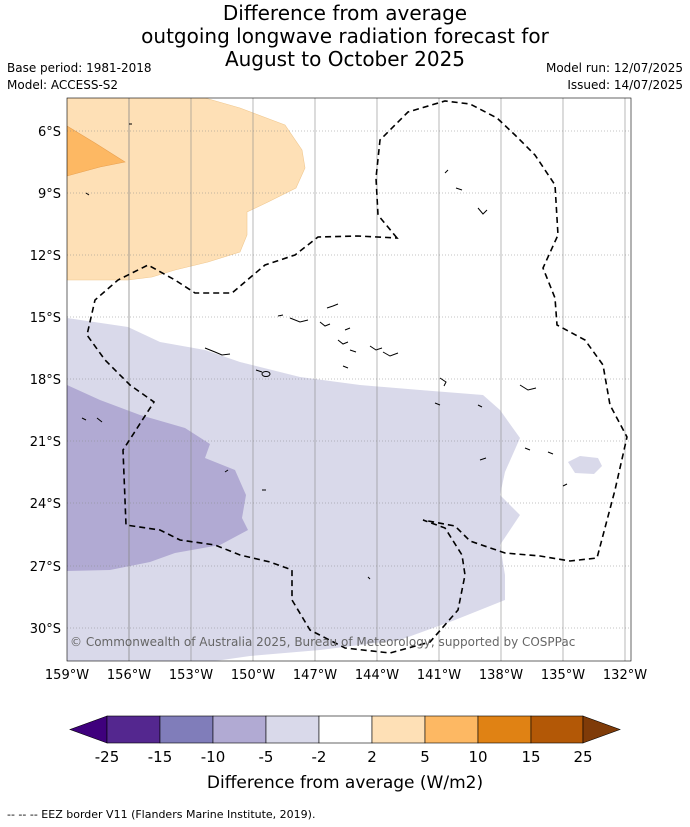  Describe the element at coordinates (585, 465) in the screenshot. I see `negative-anomaly-patch` at that location.